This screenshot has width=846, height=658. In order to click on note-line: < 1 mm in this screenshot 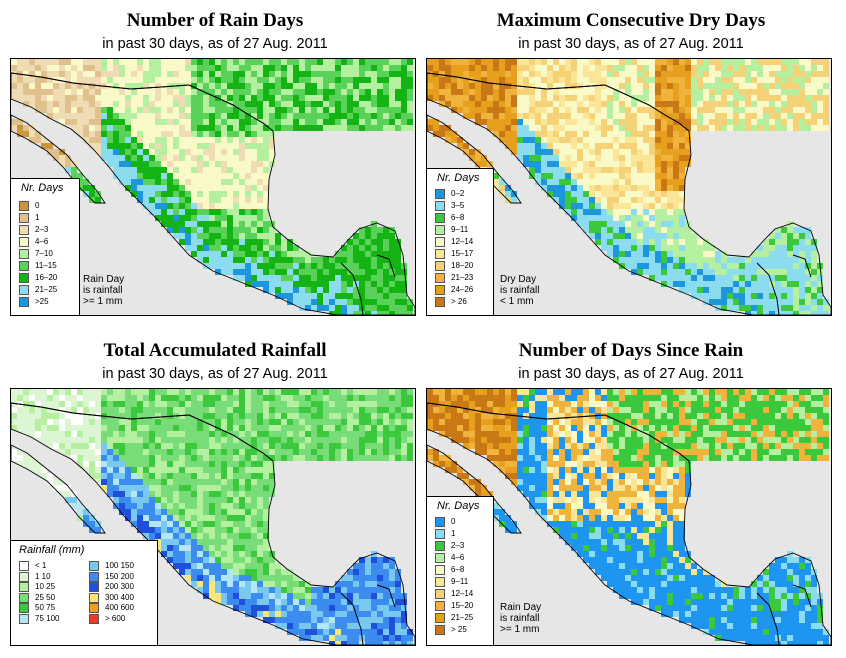, I will do `click(517, 301)`.